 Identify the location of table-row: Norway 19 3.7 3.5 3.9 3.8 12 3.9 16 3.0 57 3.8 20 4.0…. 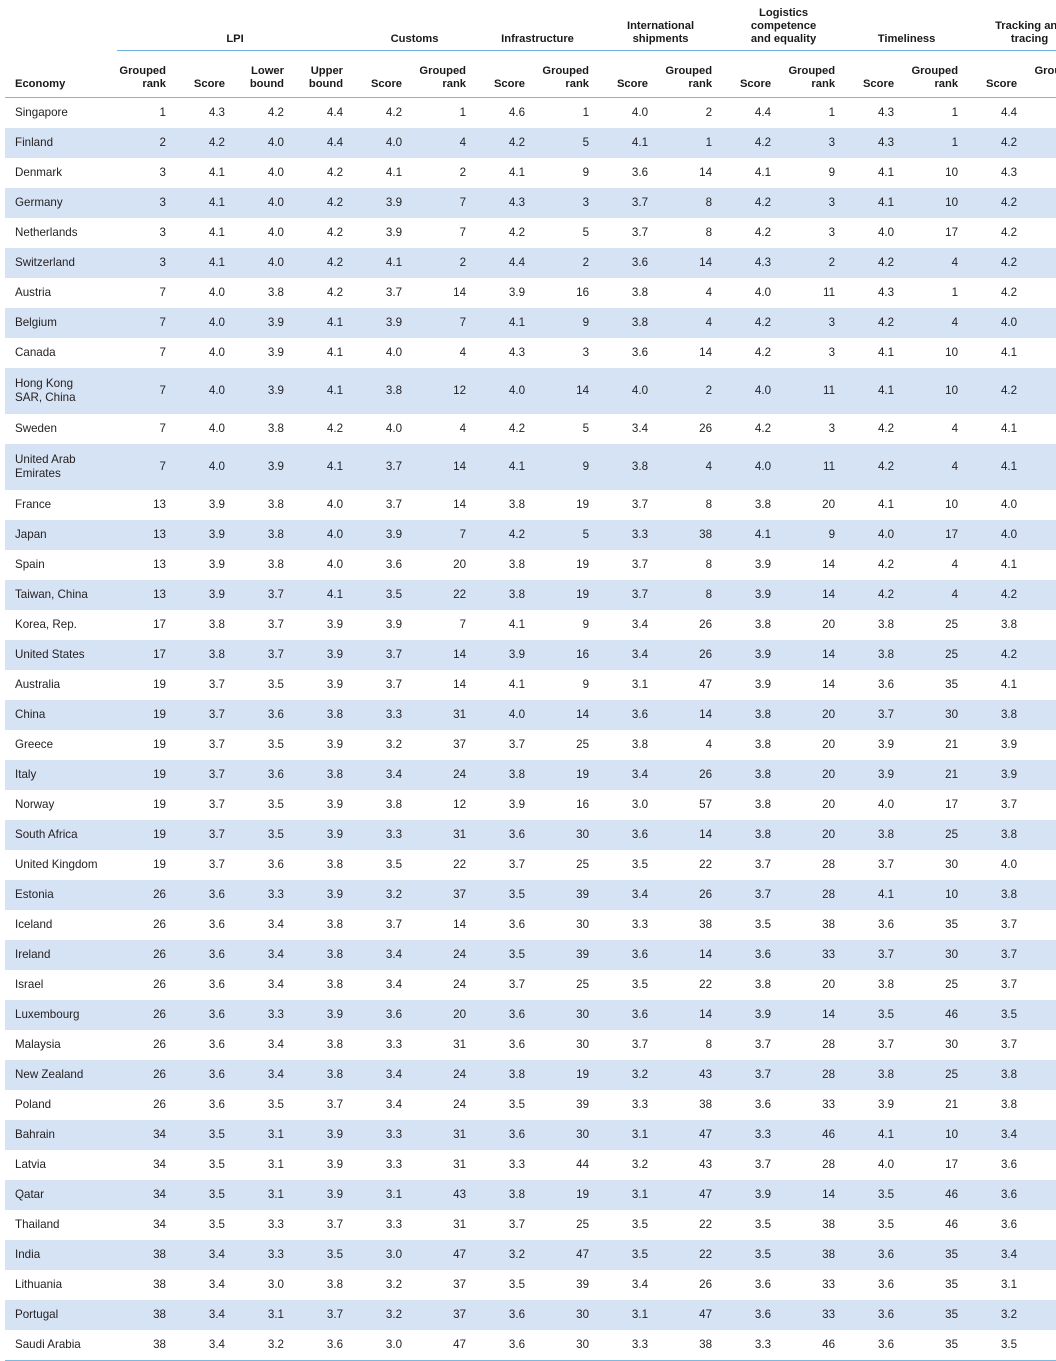
(530, 805).